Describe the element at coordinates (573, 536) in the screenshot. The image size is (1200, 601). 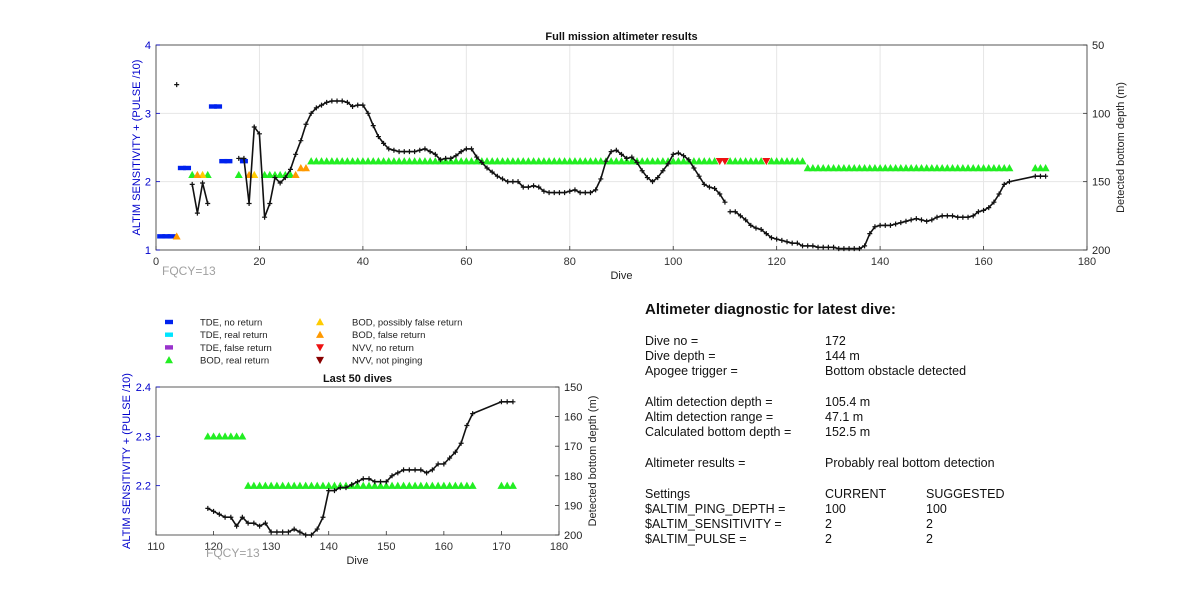
I see `last-50-y2tick-label: 200` at that location.